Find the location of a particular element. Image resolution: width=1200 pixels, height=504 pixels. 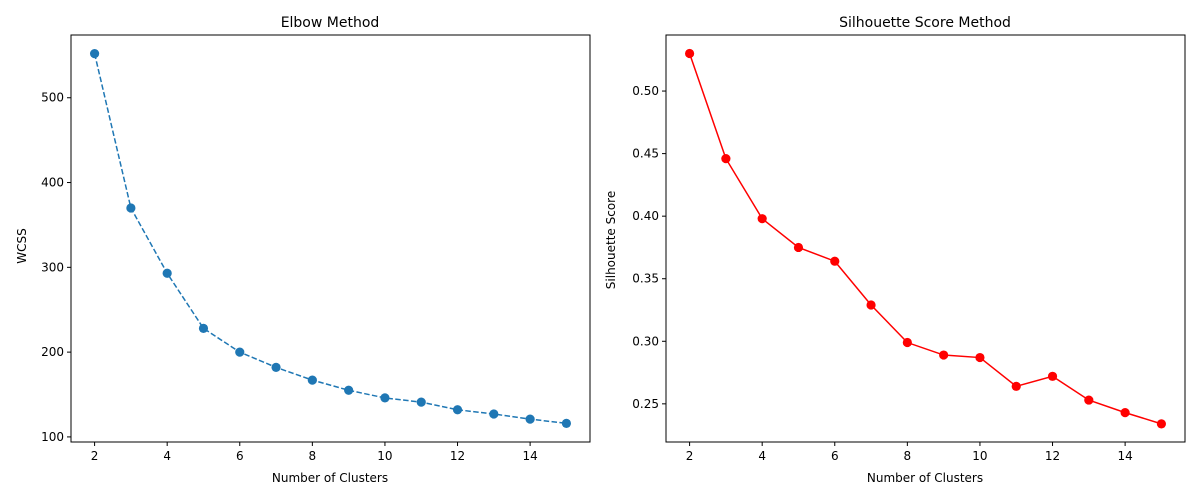

elbow-ytick-label: 300 is located at coordinates (52, 267).